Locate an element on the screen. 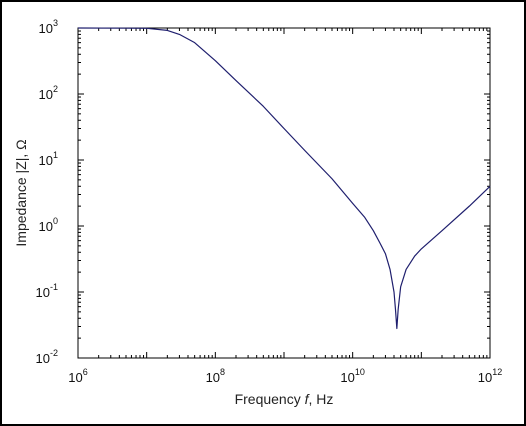 The width and height of the screenshot is (526, 426). y-tick-label: 10⁻² is located at coordinates (47, 357).